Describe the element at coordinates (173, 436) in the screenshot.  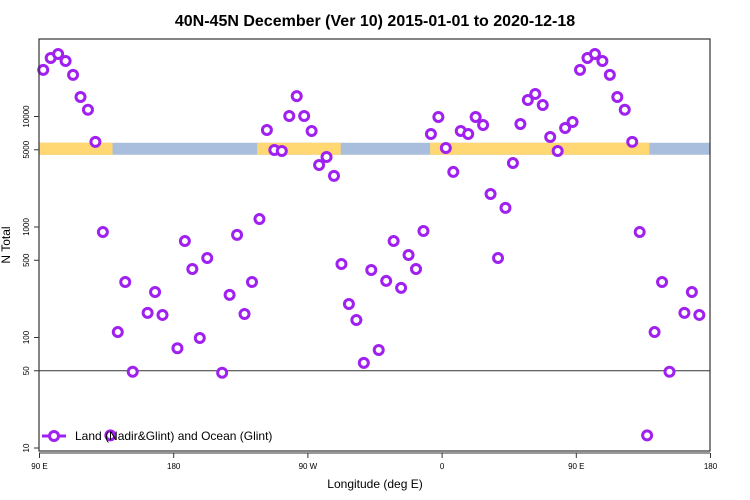
I see `legend-label: Land (Nadir&Glint) and Ocean (Glint)` at that location.